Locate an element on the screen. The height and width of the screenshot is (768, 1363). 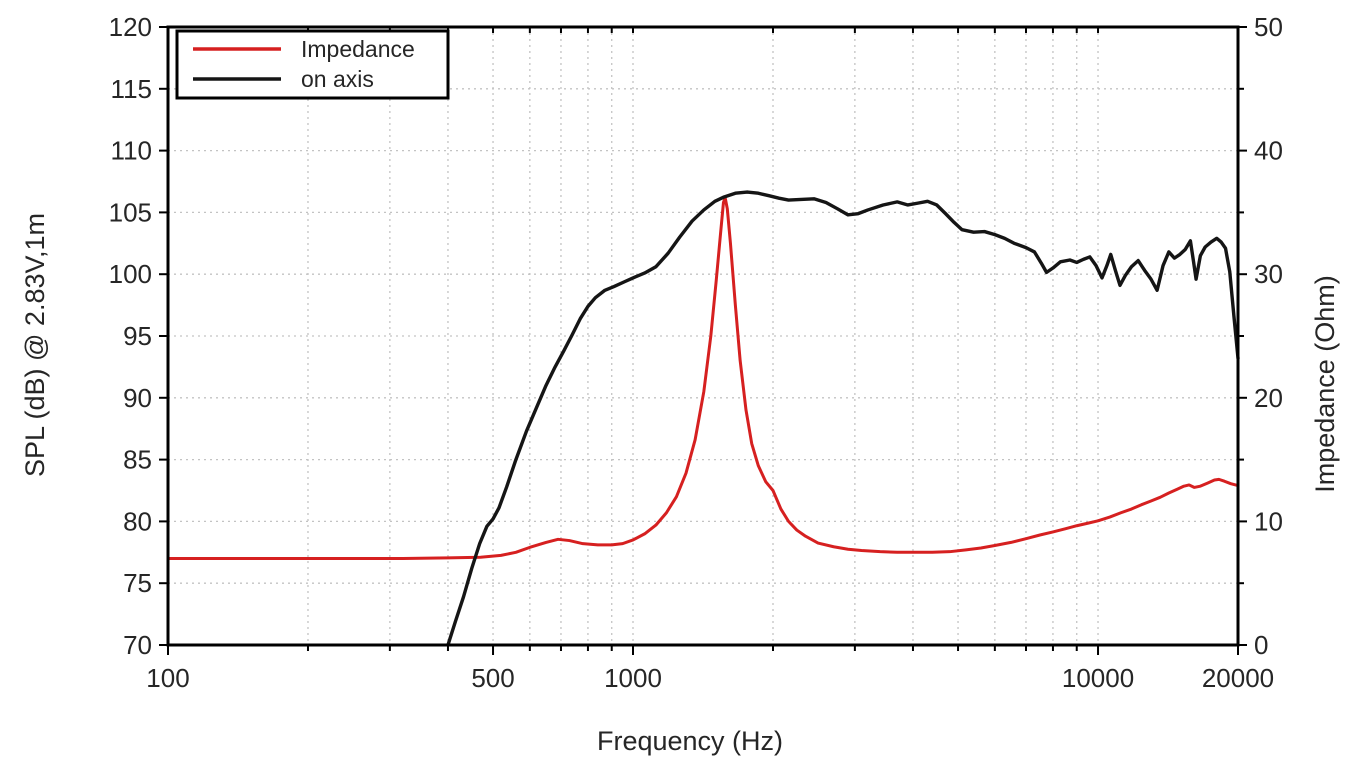
y-right-tick-label: 10 is located at coordinates (1268, 521).